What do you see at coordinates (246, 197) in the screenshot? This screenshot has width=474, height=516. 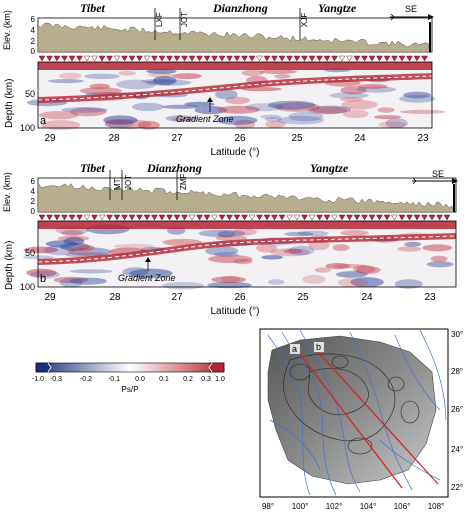 I see `elevation-profile` at bounding box center [246, 197].